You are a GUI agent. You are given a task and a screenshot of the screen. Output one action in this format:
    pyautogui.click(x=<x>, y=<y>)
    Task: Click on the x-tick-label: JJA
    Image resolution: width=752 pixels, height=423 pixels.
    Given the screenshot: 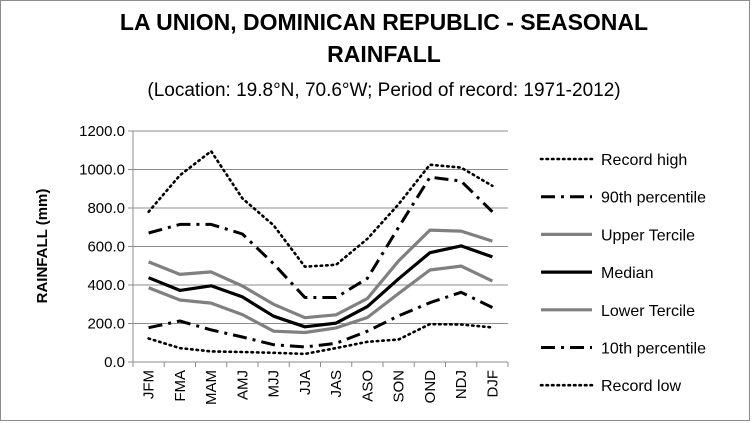 What is the action you would take?
    pyautogui.click(x=305, y=382)
    